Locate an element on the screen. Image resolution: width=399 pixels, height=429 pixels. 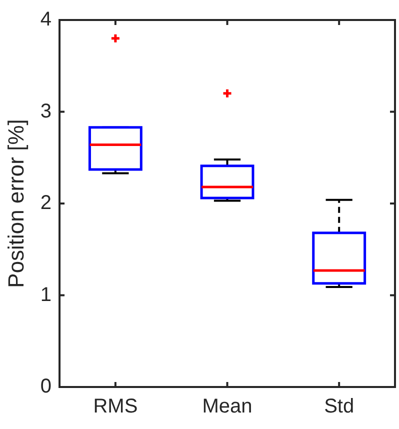
y-tick-label: 0 is located at coordinates (46, 387).